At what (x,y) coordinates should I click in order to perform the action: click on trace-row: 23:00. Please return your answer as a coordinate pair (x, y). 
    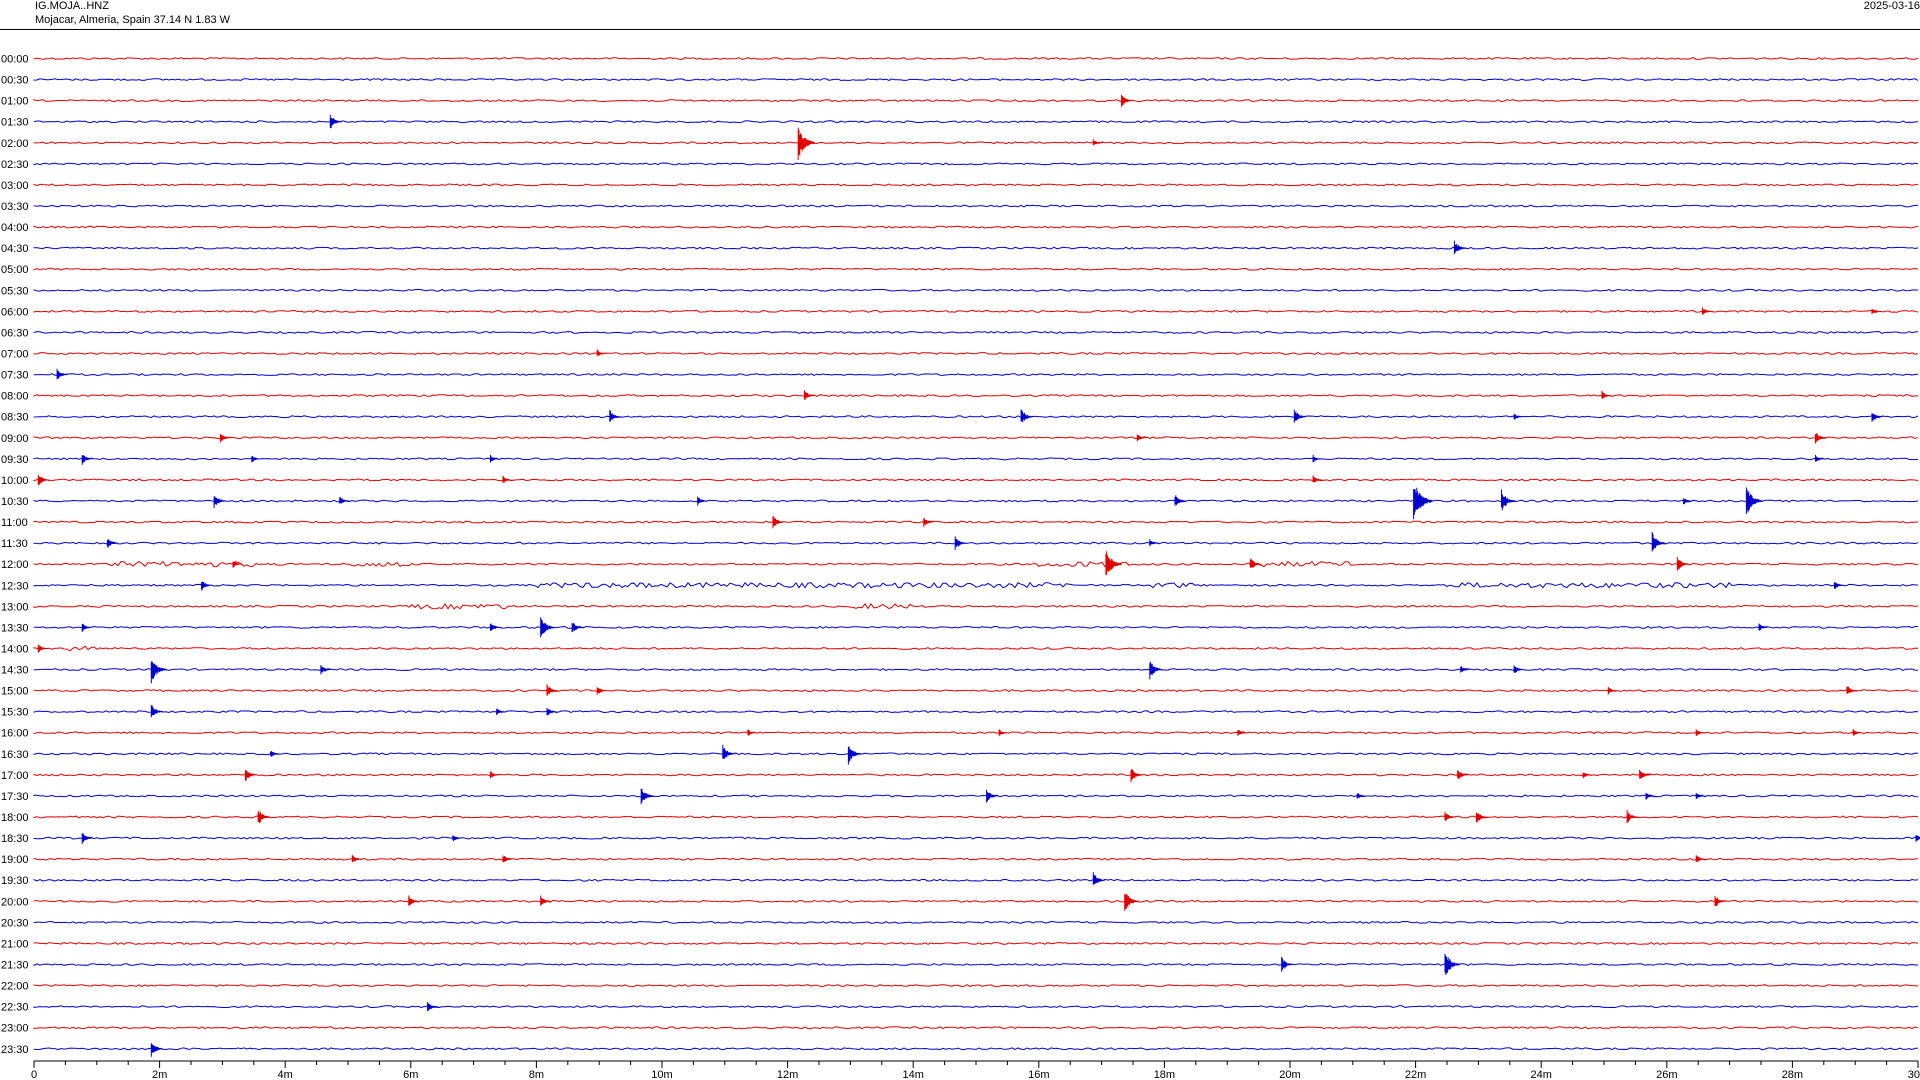
    Looking at the image, I should click on (960, 1029).